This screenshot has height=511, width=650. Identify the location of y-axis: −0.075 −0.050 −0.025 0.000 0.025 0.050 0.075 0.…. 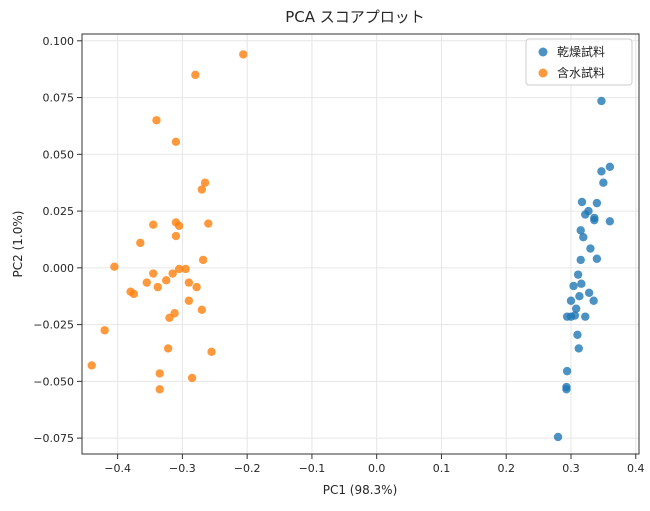
(57, 240).